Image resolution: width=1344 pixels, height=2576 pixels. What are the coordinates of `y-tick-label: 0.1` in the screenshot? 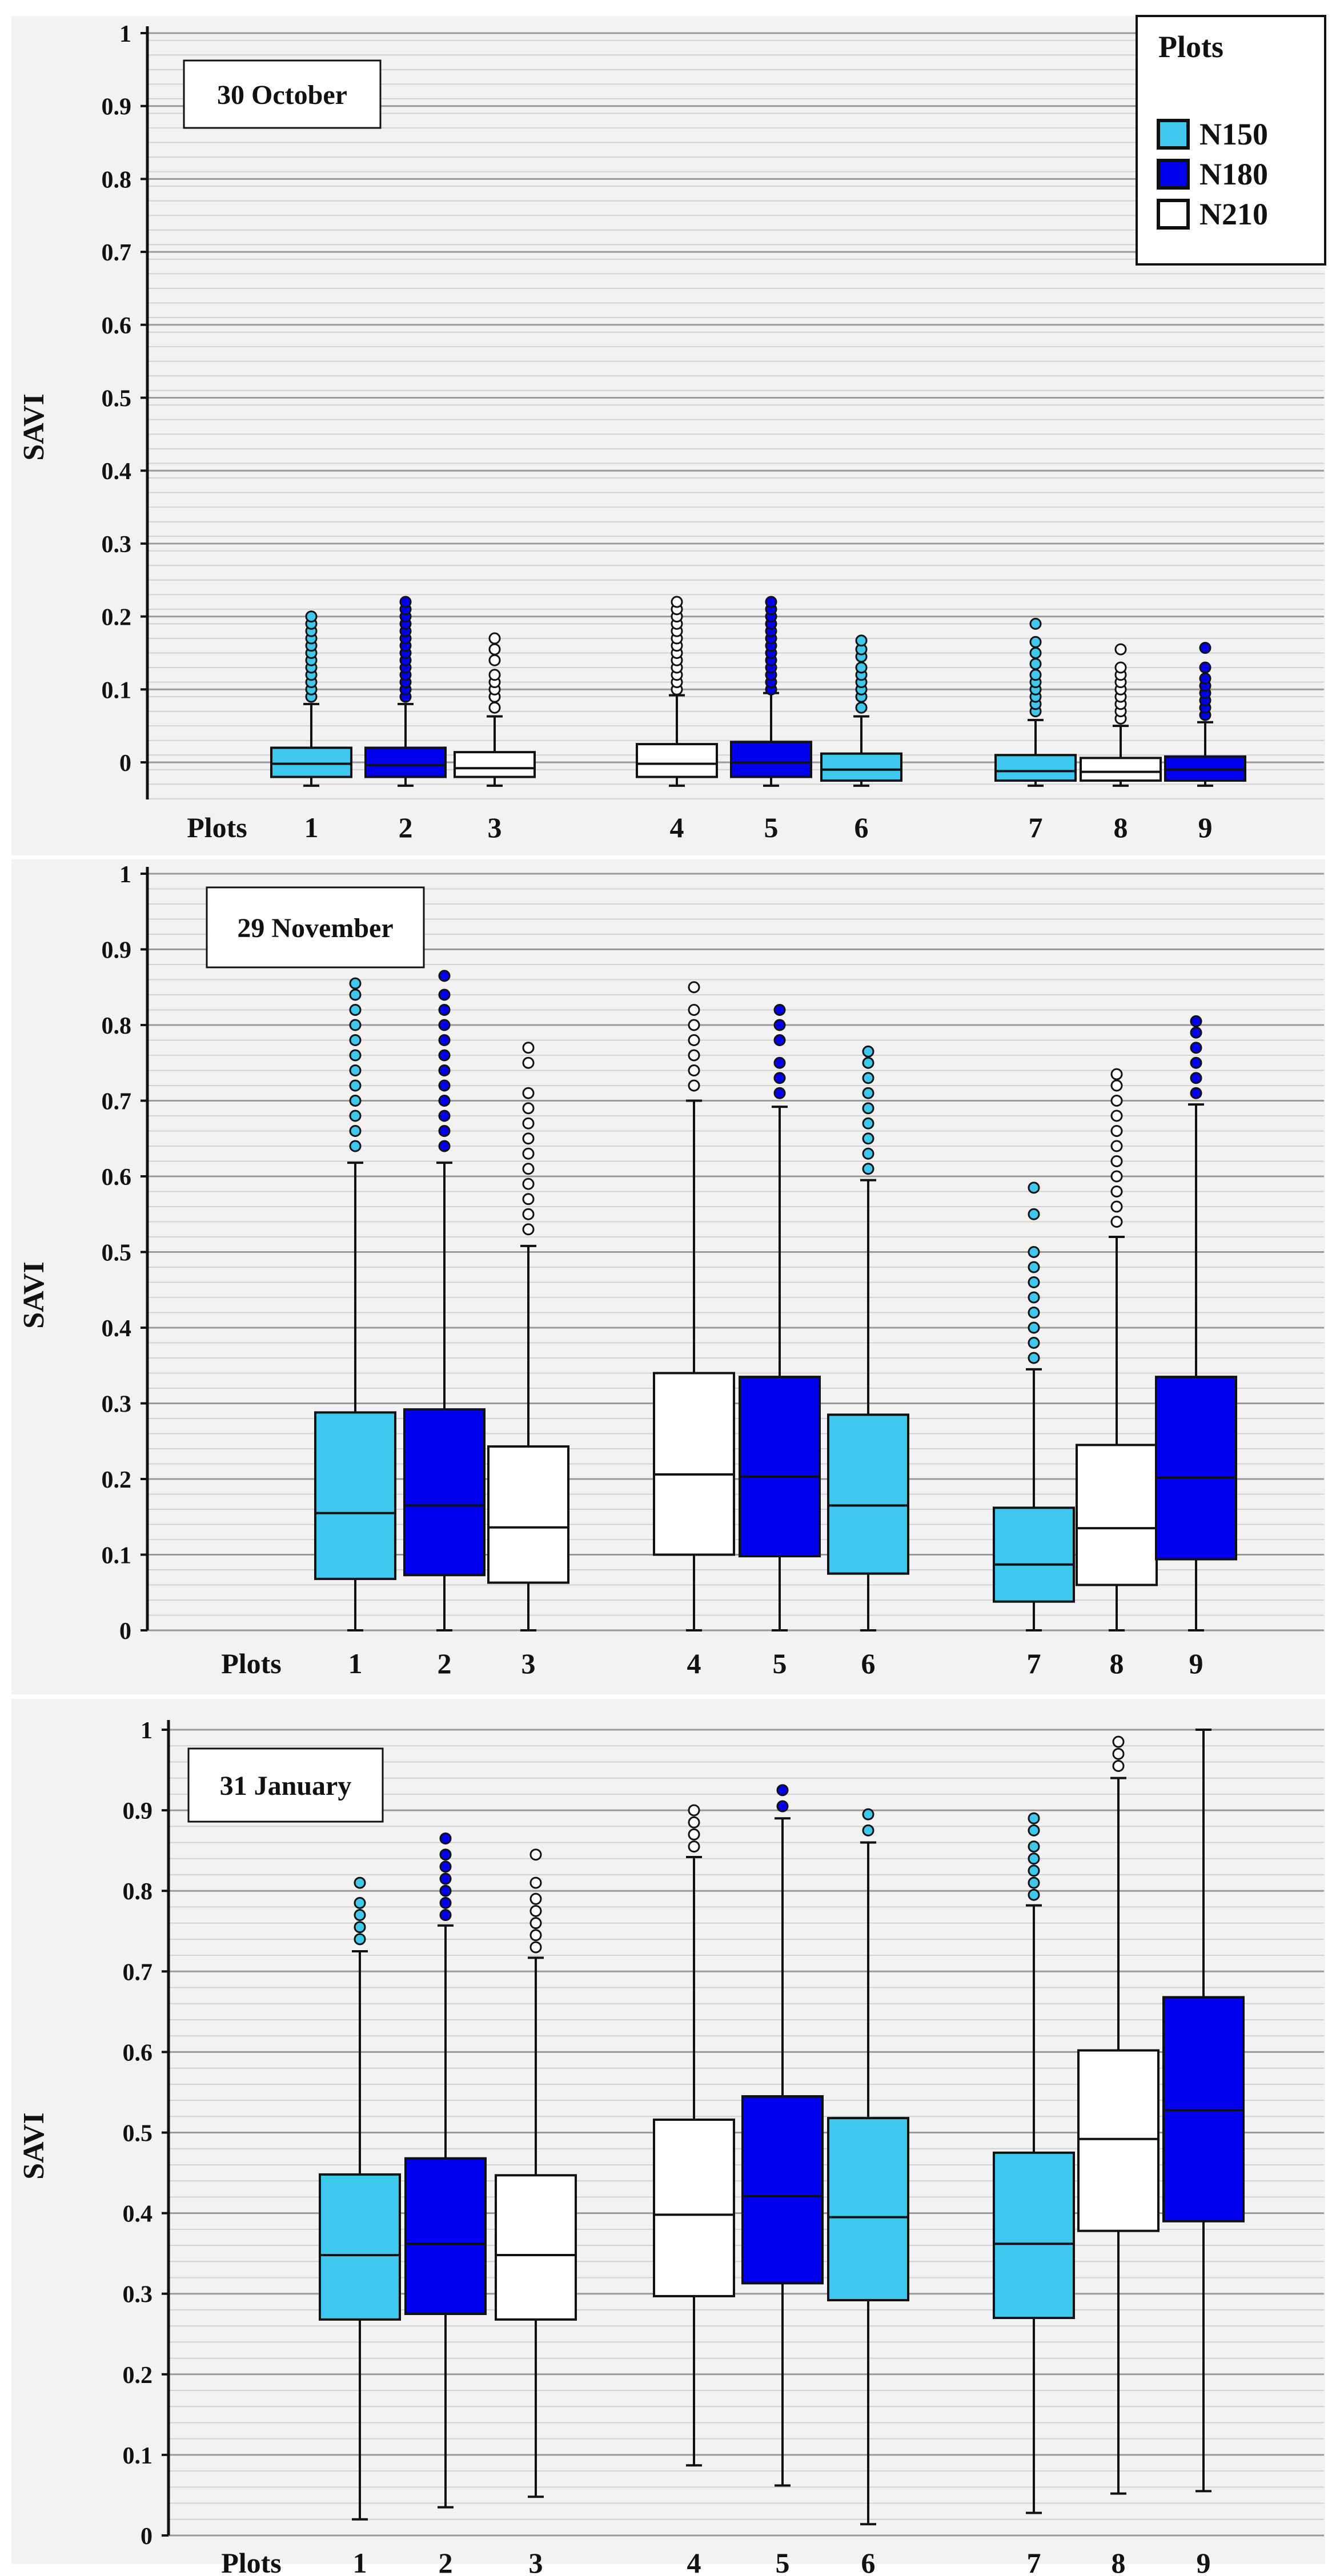 It's located at (117, 690).